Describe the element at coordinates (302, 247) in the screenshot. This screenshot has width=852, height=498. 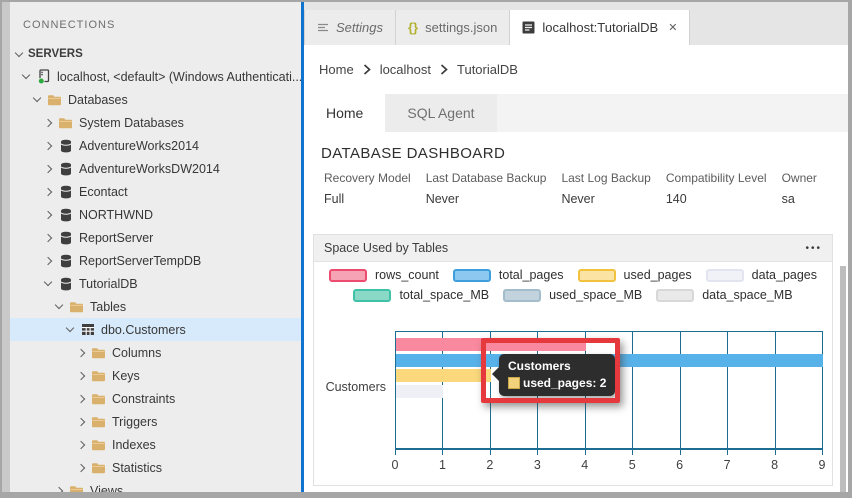
I see `sidebar-resize-sash` at that location.